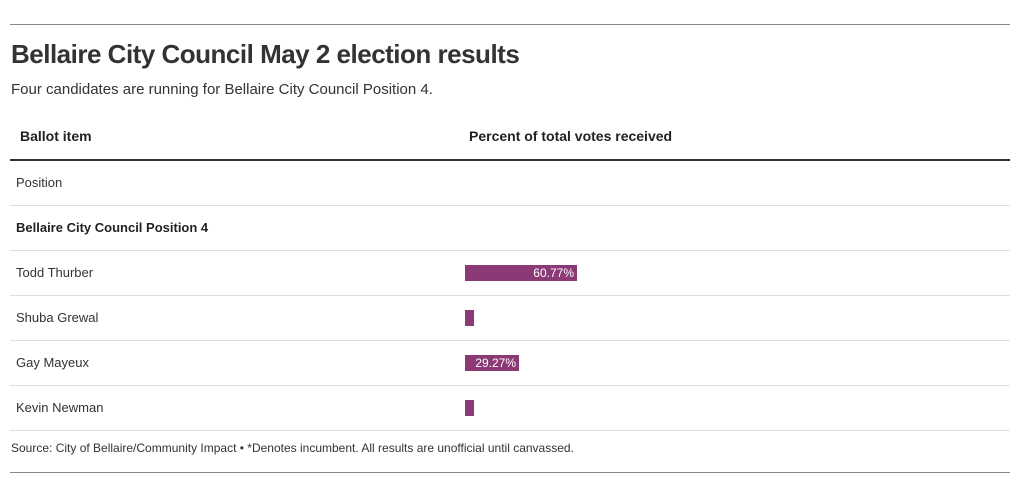 This screenshot has width=1020, height=495. What do you see at coordinates (571, 136) in the screenshot?
I see `column-header-percent: Percent of total votes received` at bounding box center [571, 136].